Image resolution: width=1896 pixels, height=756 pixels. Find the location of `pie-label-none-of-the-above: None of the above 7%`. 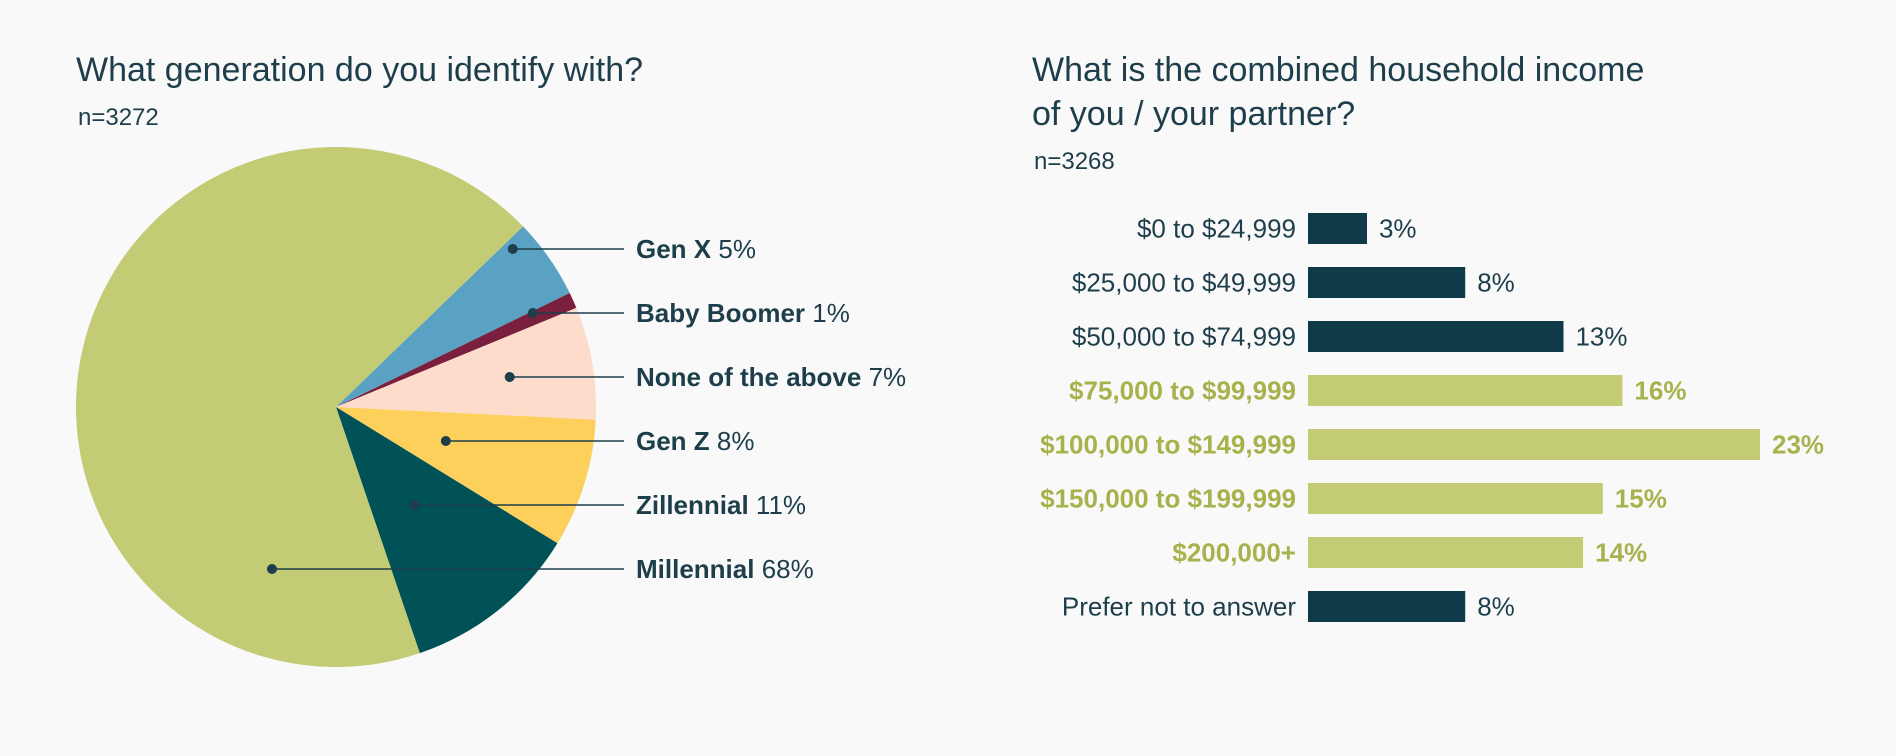

pie-label-none-of-the-above: None of the above 7% is located at coordinates (771, 377).